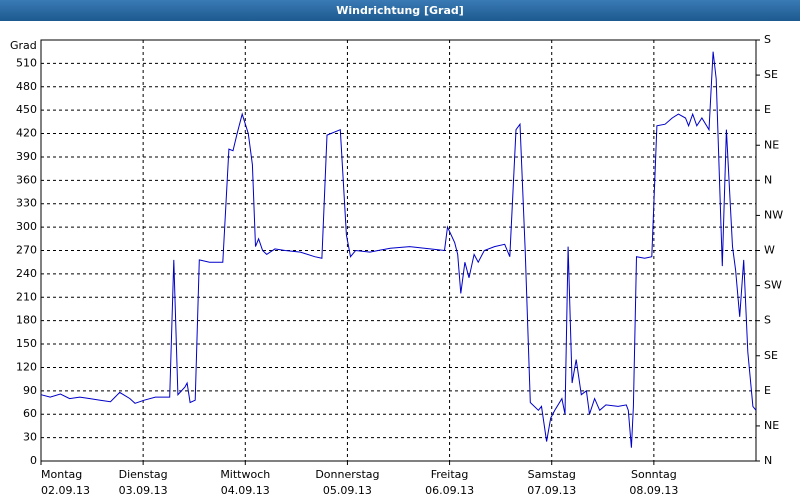  What do you see at coordinates (26, 62) in the screenshot?
I see `y-tick-label: 510` at bounding box center [26, 62].